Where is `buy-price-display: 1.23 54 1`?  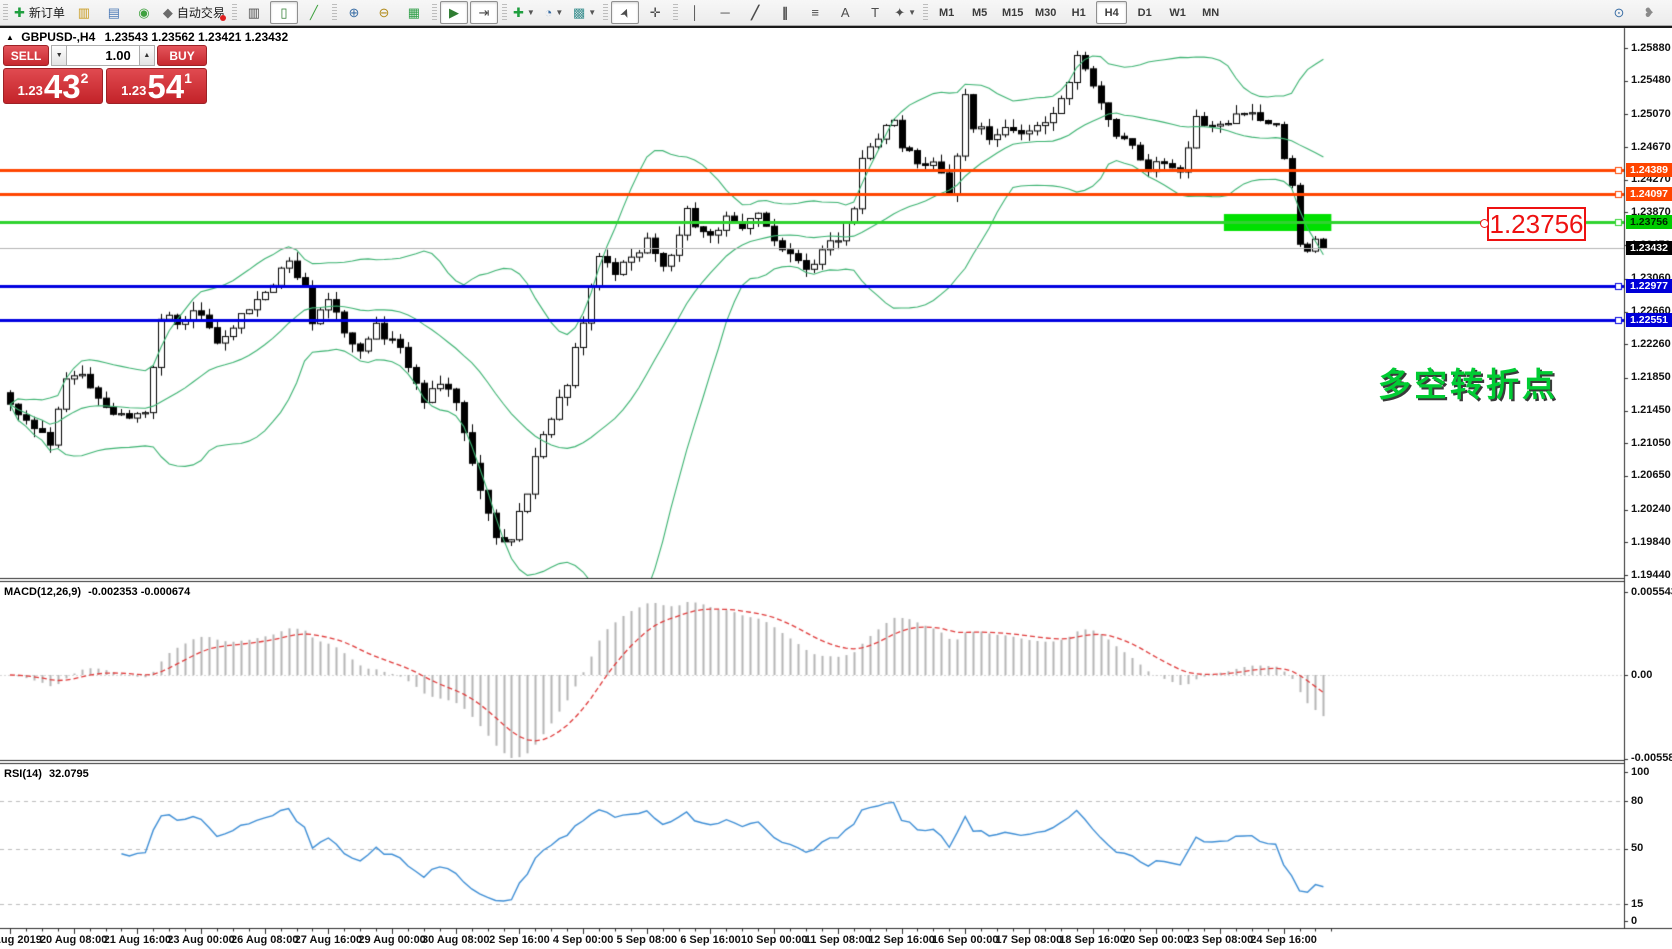
buy-price-display: 1.23 54 1 is located at coordinates (156, 86).